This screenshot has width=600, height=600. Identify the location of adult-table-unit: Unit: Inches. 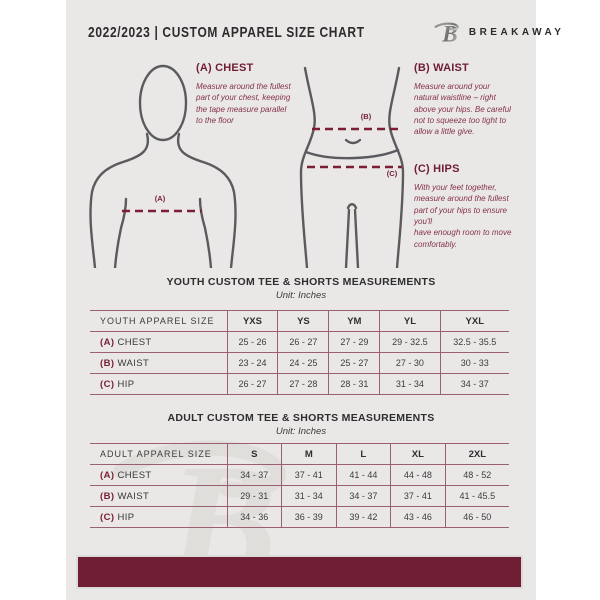
(301, 431).